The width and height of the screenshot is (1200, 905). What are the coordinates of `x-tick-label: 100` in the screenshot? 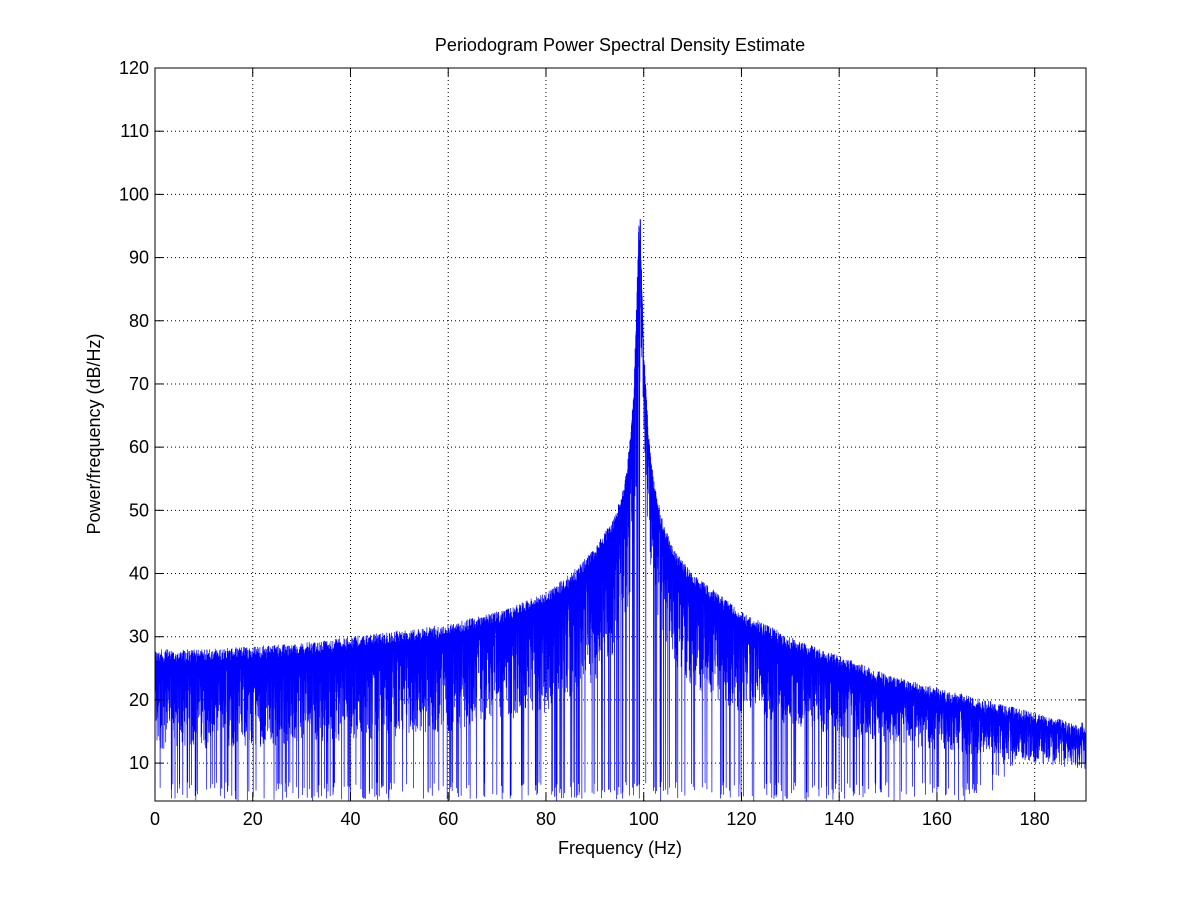 It's located at (644, 819).